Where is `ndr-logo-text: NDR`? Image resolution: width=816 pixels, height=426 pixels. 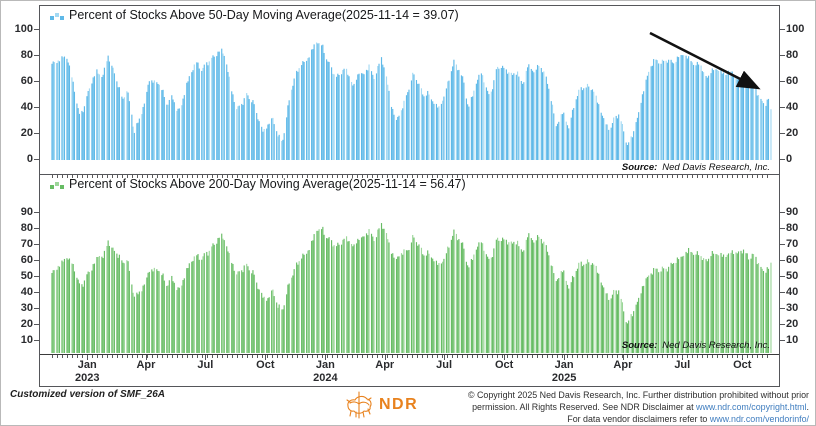 ndr-logo-text: NDR is located at coordinates (399, 404).